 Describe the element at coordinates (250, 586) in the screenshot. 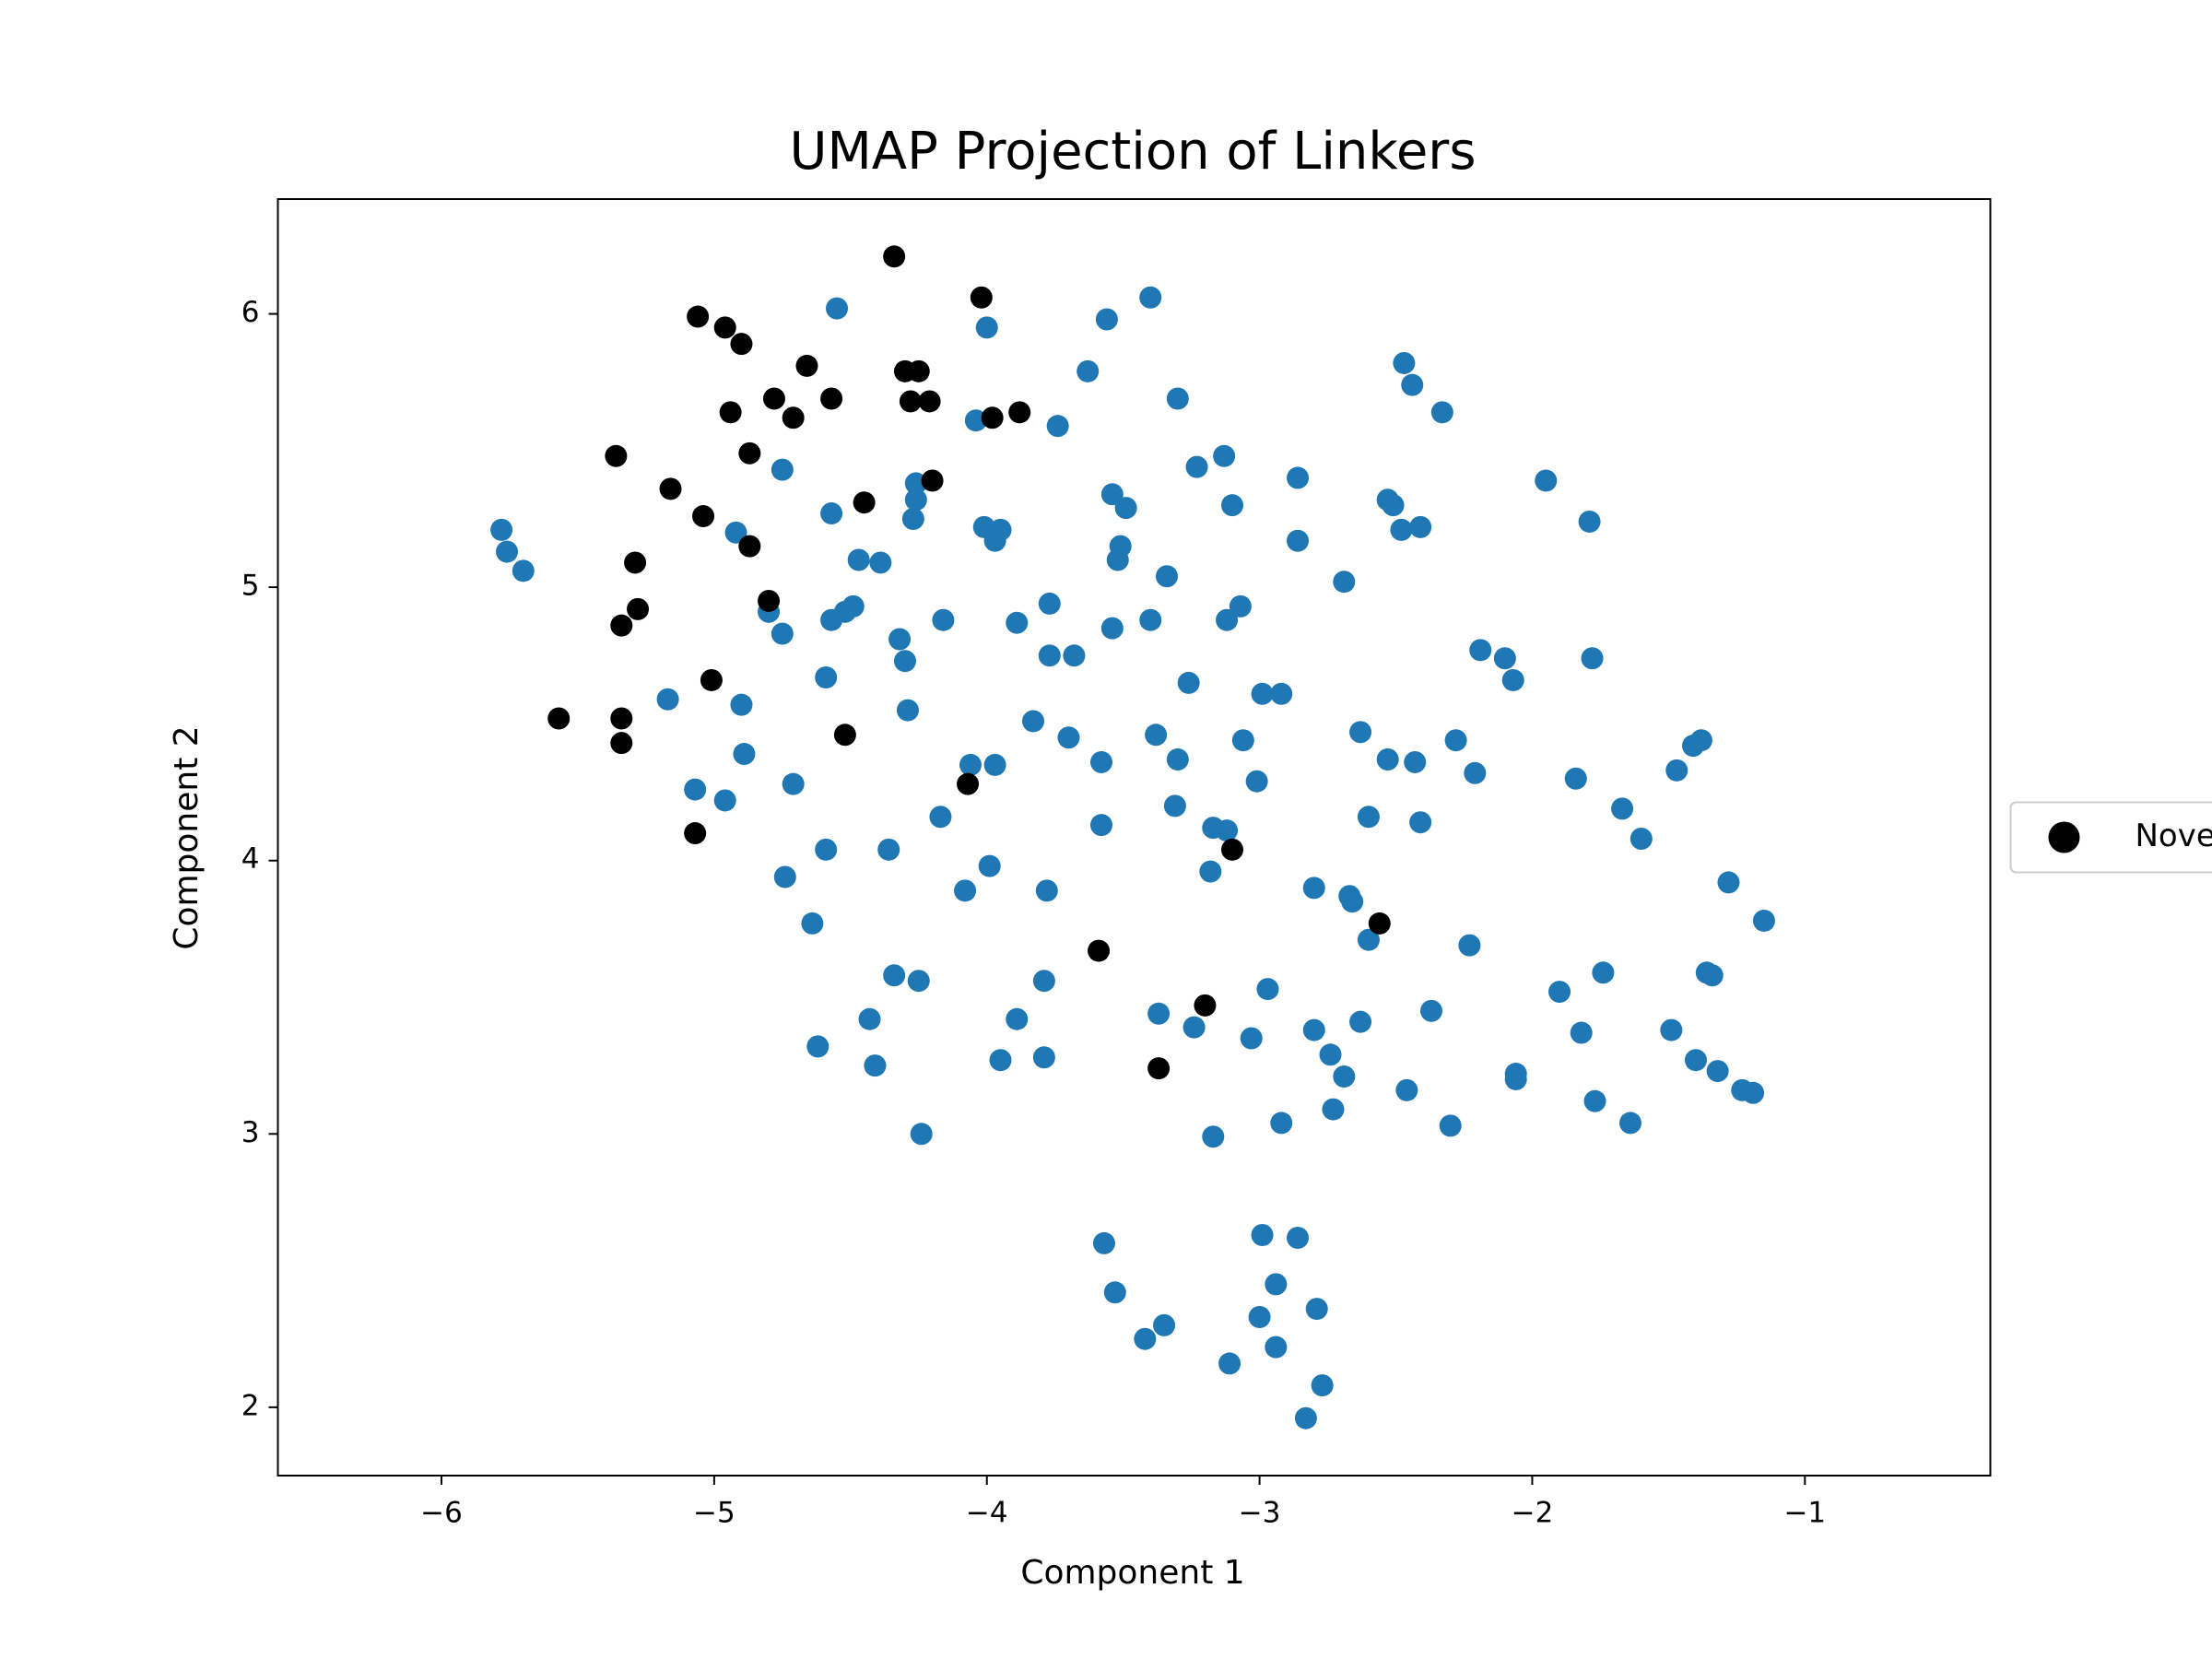

I see `y-tick-label: 5` at that location.